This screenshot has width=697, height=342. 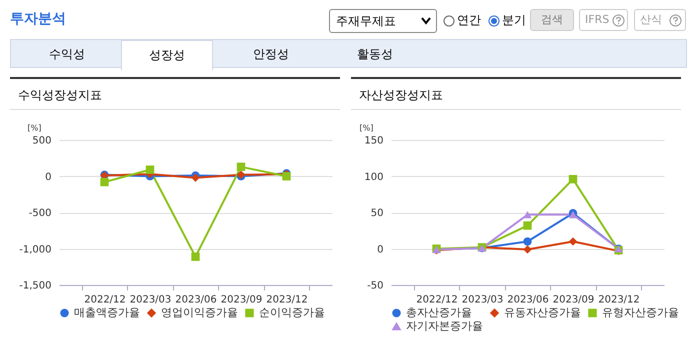 I want to click on y-tick-label: -1,500, so click(x=35, y=286).